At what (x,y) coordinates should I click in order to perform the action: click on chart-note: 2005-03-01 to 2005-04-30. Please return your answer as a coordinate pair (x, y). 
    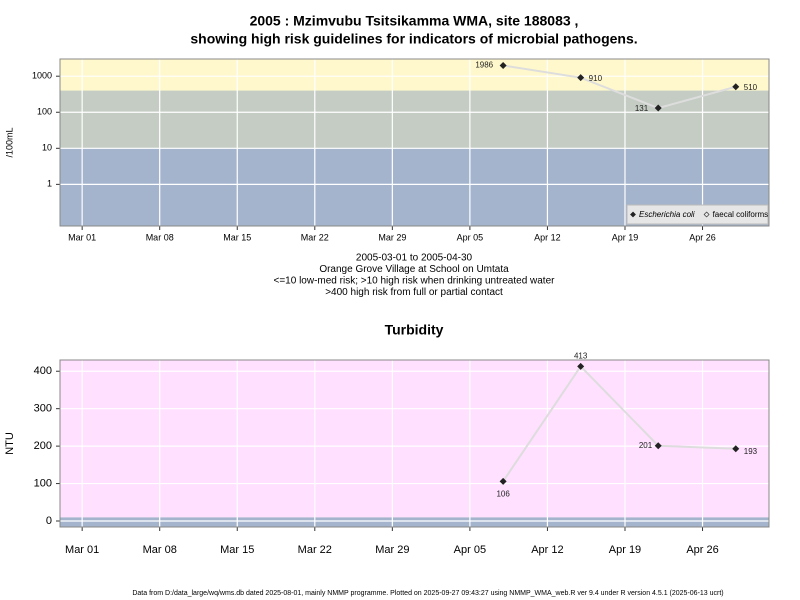
    Looking at the image, I should click on (414, 258).